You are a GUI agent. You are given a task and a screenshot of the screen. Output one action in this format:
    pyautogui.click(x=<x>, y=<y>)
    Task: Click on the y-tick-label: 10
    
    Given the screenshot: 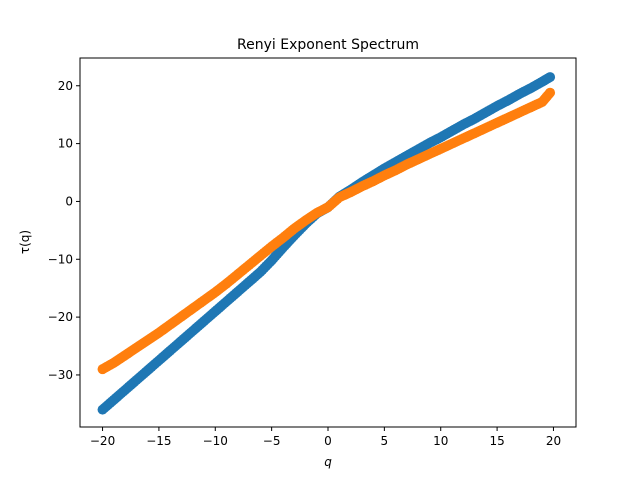 What is the action you would take?
    pyautogui.click(x=65, y=144)
    